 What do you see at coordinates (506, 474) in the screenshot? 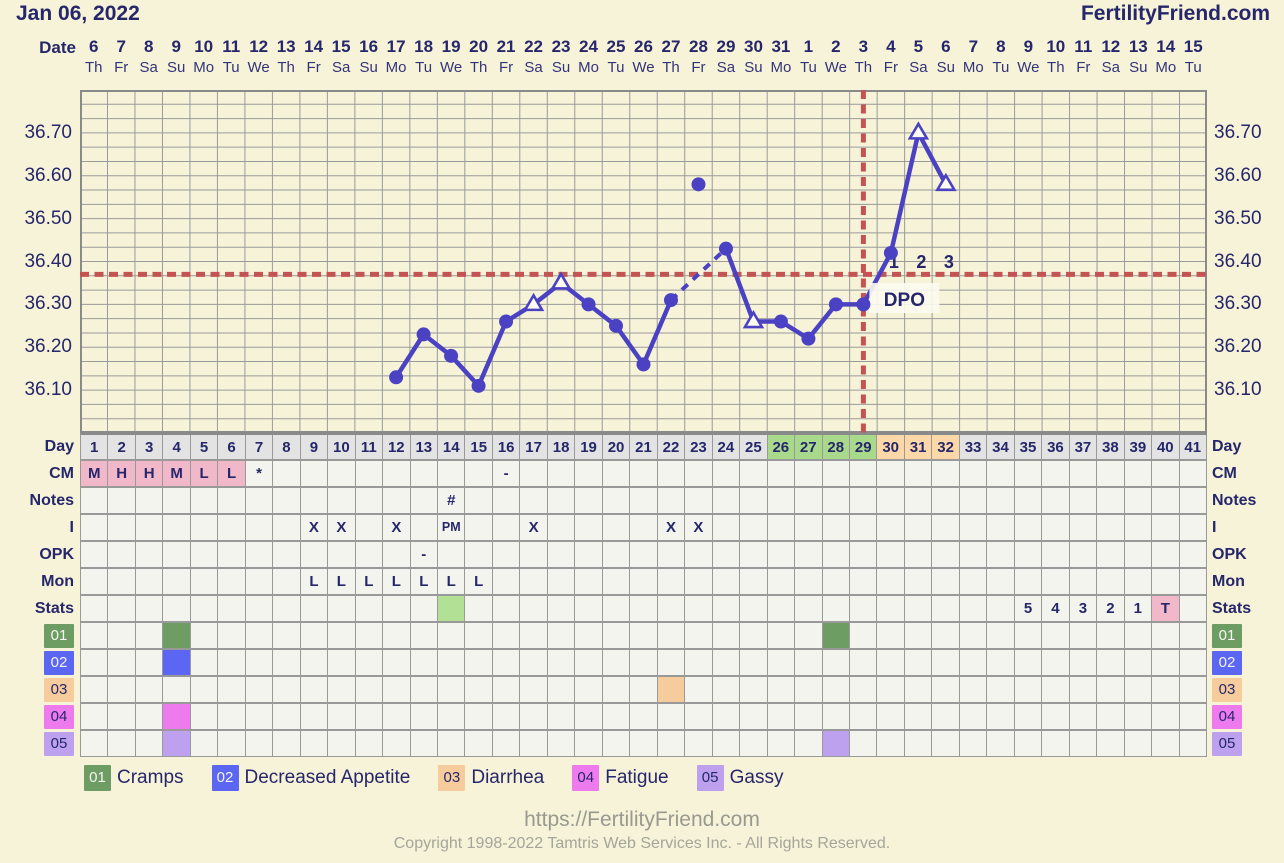
I see `cell-cm-day16: -` at bounding box center [506, 474].